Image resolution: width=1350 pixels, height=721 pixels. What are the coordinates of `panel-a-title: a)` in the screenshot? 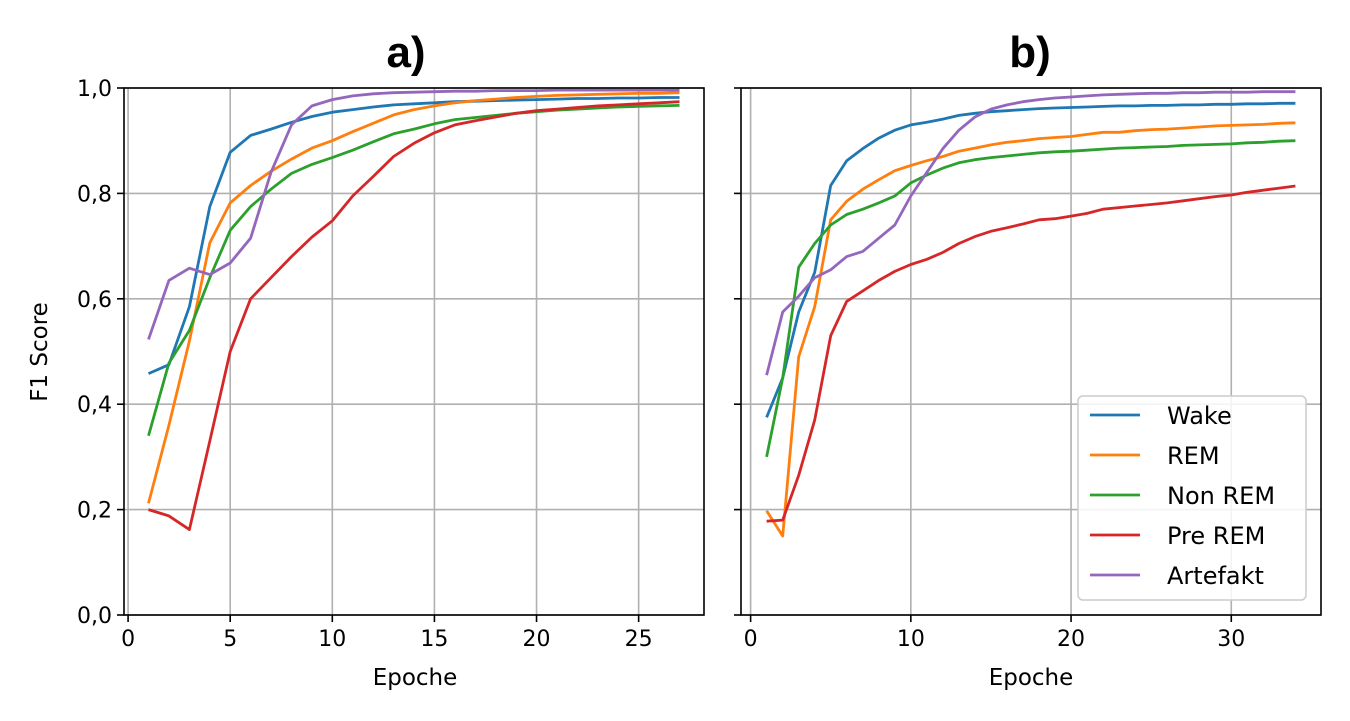 It's located at (405, 52).